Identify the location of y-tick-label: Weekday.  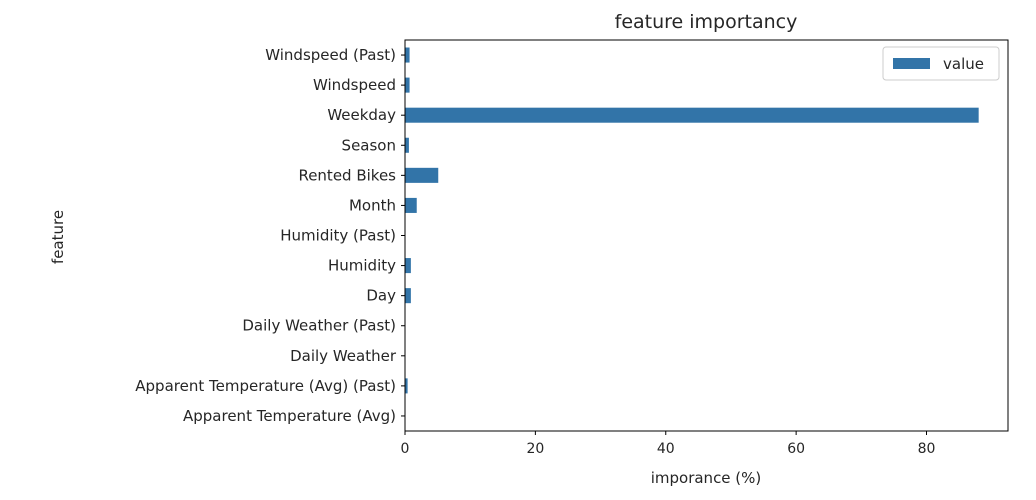
(361, 115).